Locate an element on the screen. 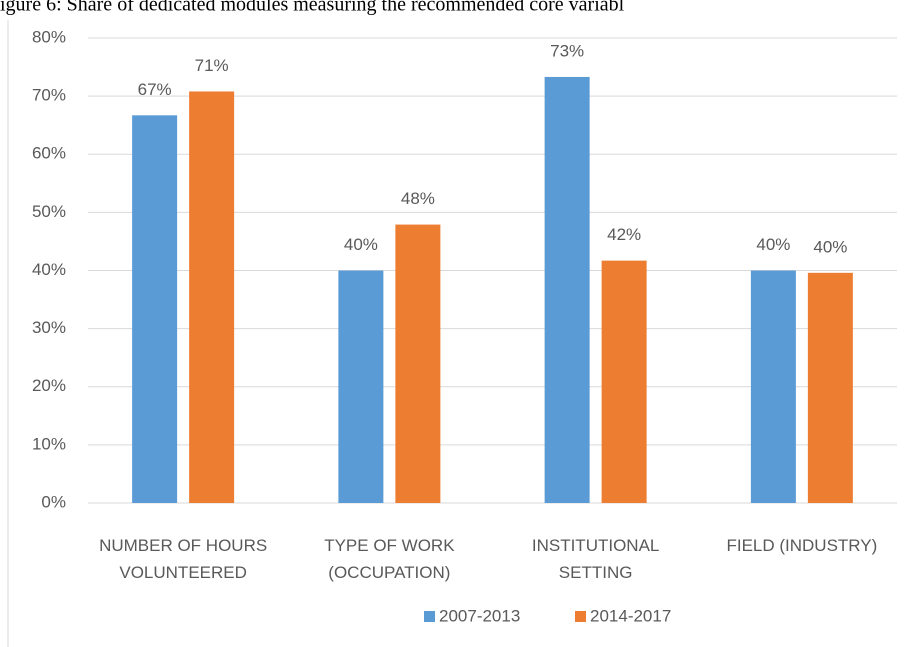 The height and width of the screenshot is (647, 913). x-tick-label-line: INSTITUTIONAL is located at coordinates (596, 545).